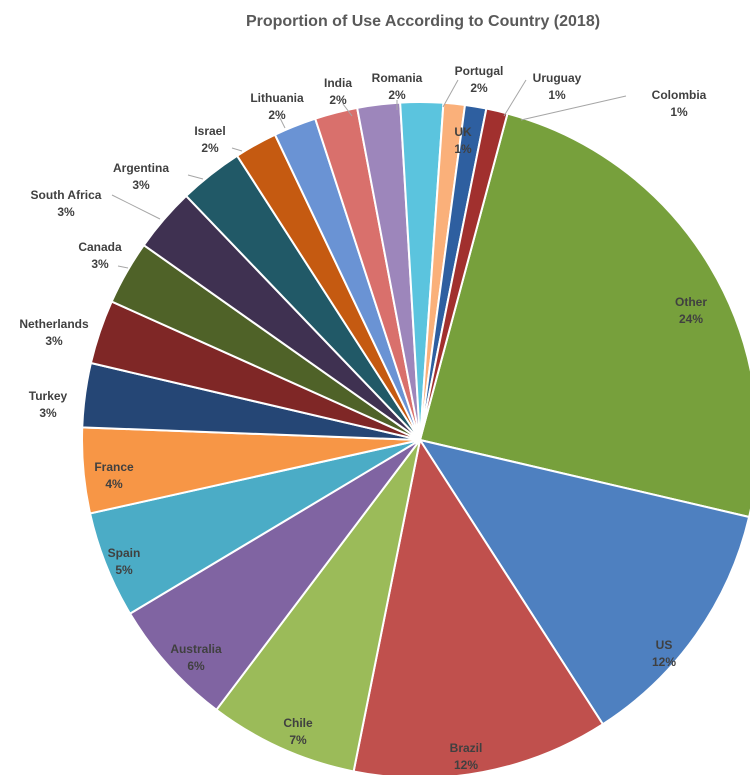 The image size is (750, 775). I want to click on pie-slice-australia, so click(274, 575).